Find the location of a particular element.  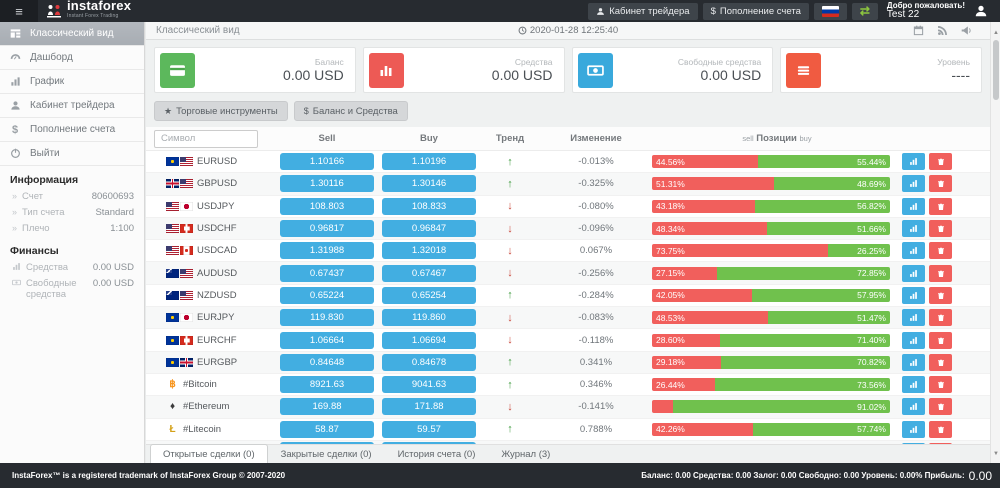

buy-price-button: 119.860 is located at coordinates (429, 318).